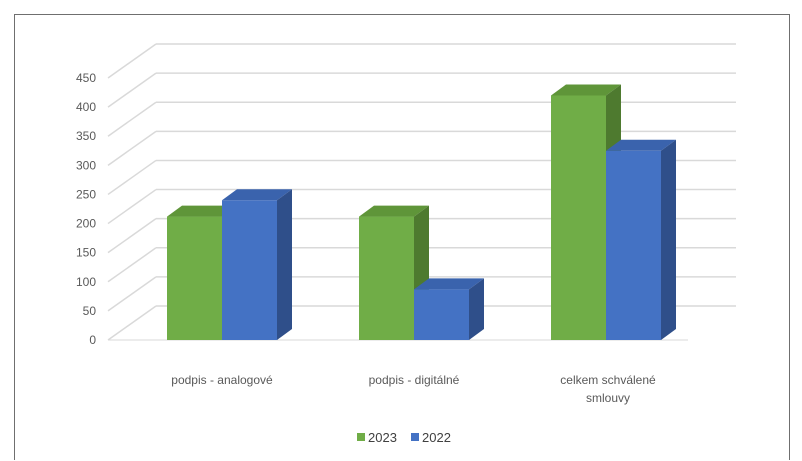 The width and height of the screenshot is (802, 461). Describe the element at coordinates (86, 136) in the screenshot. I see `y-tick-label: 350` at that location.